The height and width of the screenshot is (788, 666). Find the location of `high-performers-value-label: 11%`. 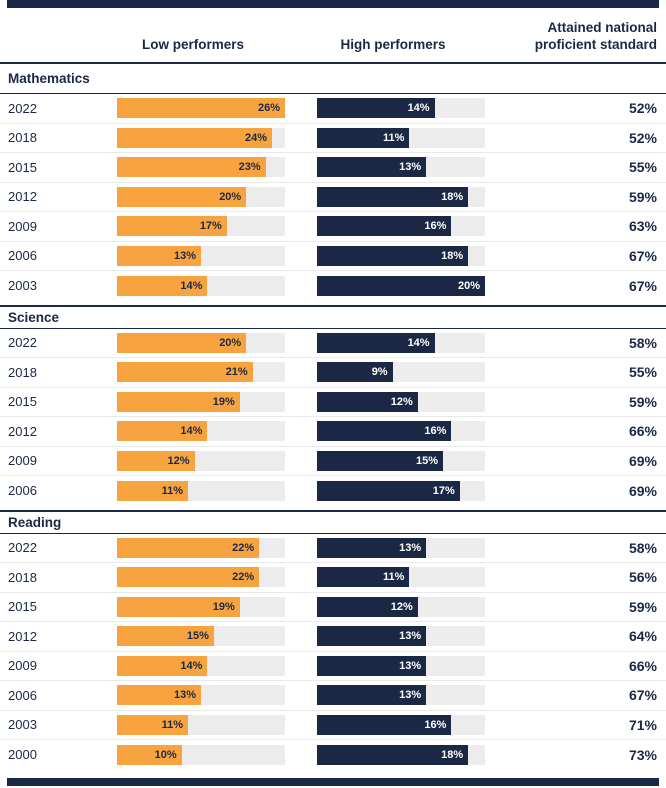

high-performers-value-label: 11% is located at coordinates (393, 137).